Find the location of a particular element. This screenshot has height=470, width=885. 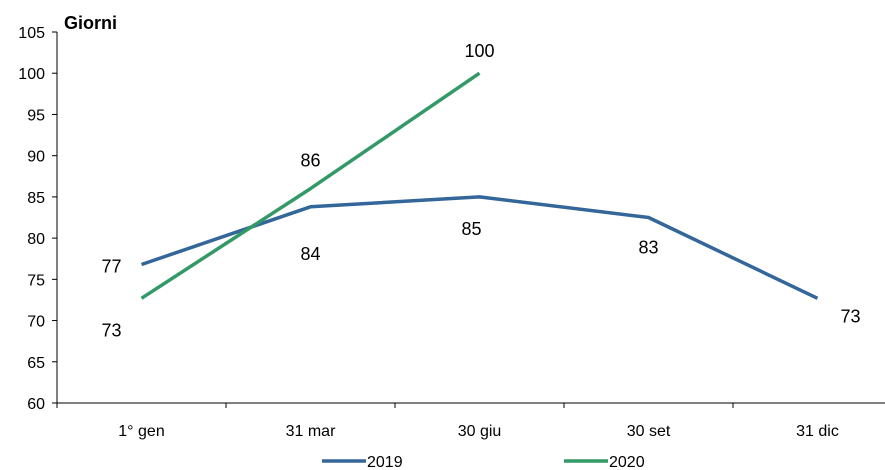

y-tick-label: 95 is located at coordinates (36, 115).